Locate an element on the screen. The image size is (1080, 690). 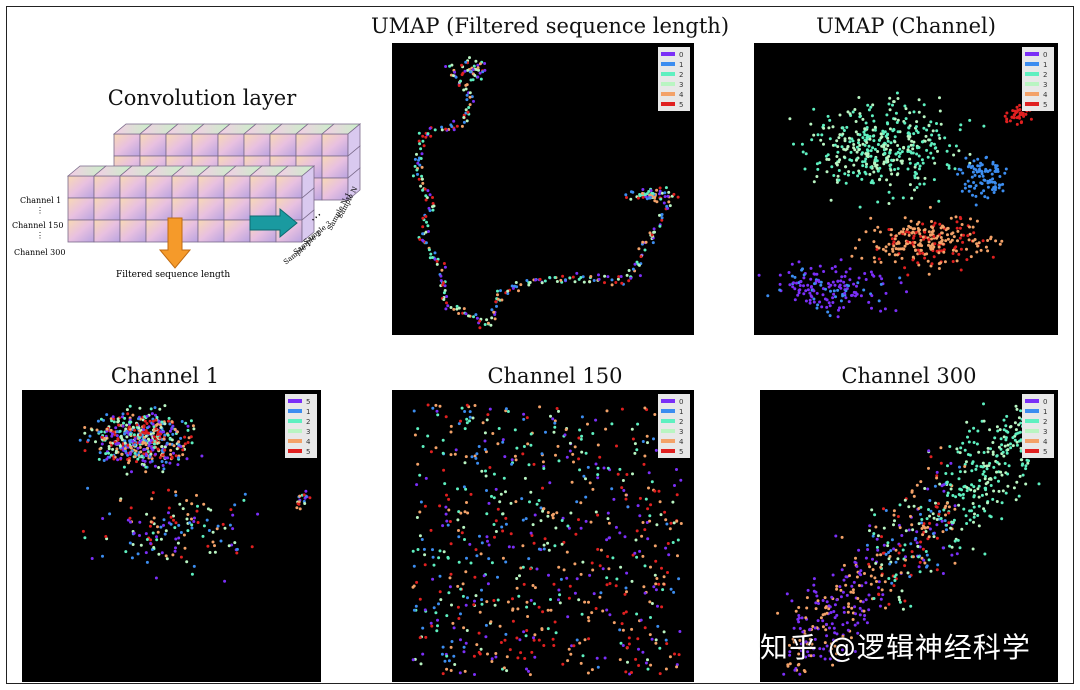
legend-box is located at coordinates (301, 426).